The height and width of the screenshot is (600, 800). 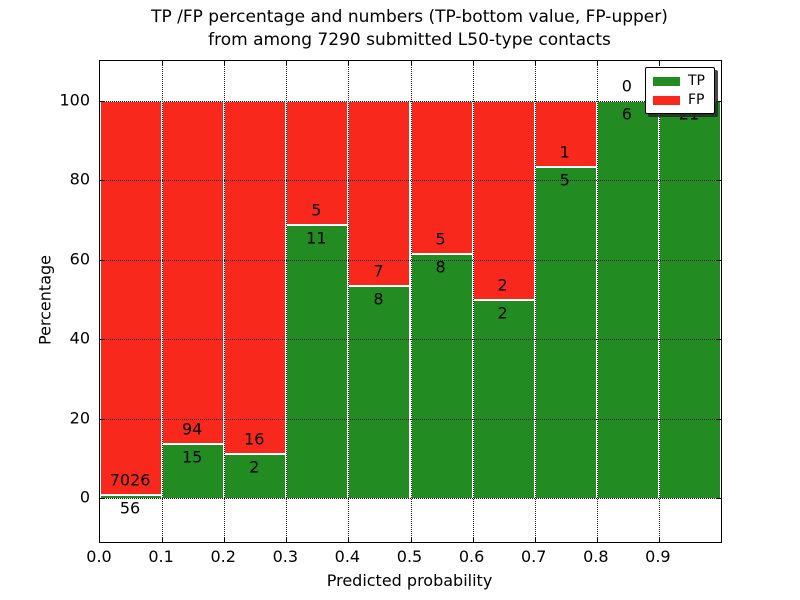 What do you see at coordinates (254, 439) in the screenshot?
I see `fp-count-label: 16` at bounding box center [254, 439].